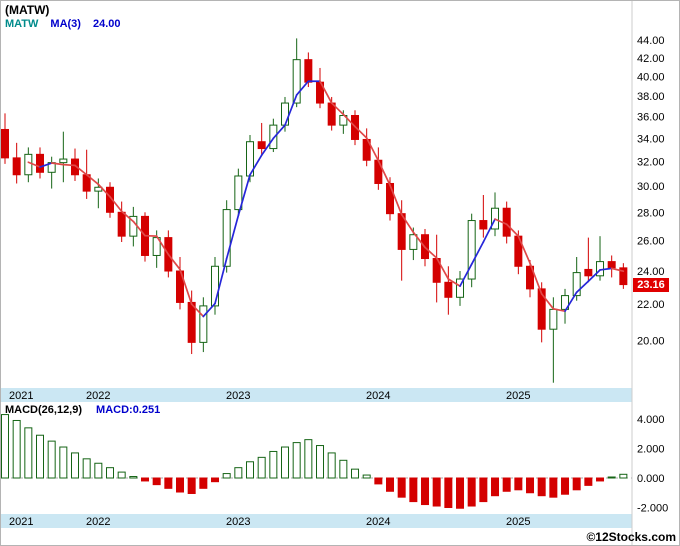 The width and height of the screenshot is (680, 546). What do you see at coordinates (27, 10) in the screenshot?
I see `page-title: (MATW)` at bounding box center [27, 10].